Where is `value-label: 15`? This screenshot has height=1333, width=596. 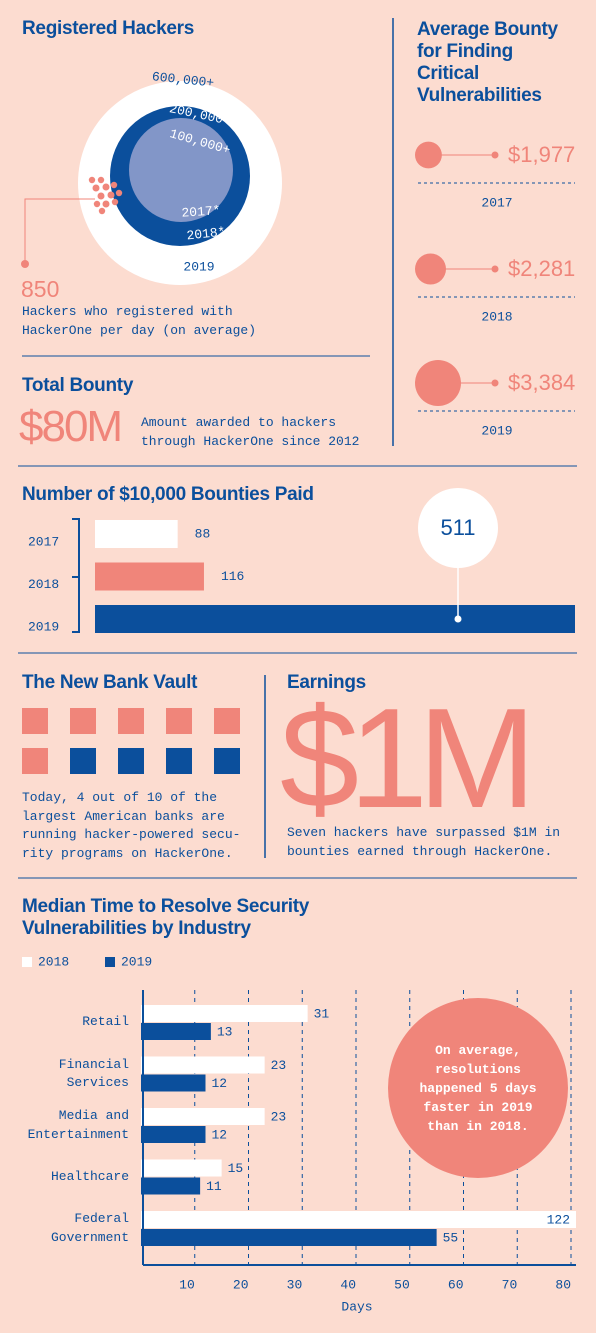
value-label: 15 is located at coordinates (236, 1168).